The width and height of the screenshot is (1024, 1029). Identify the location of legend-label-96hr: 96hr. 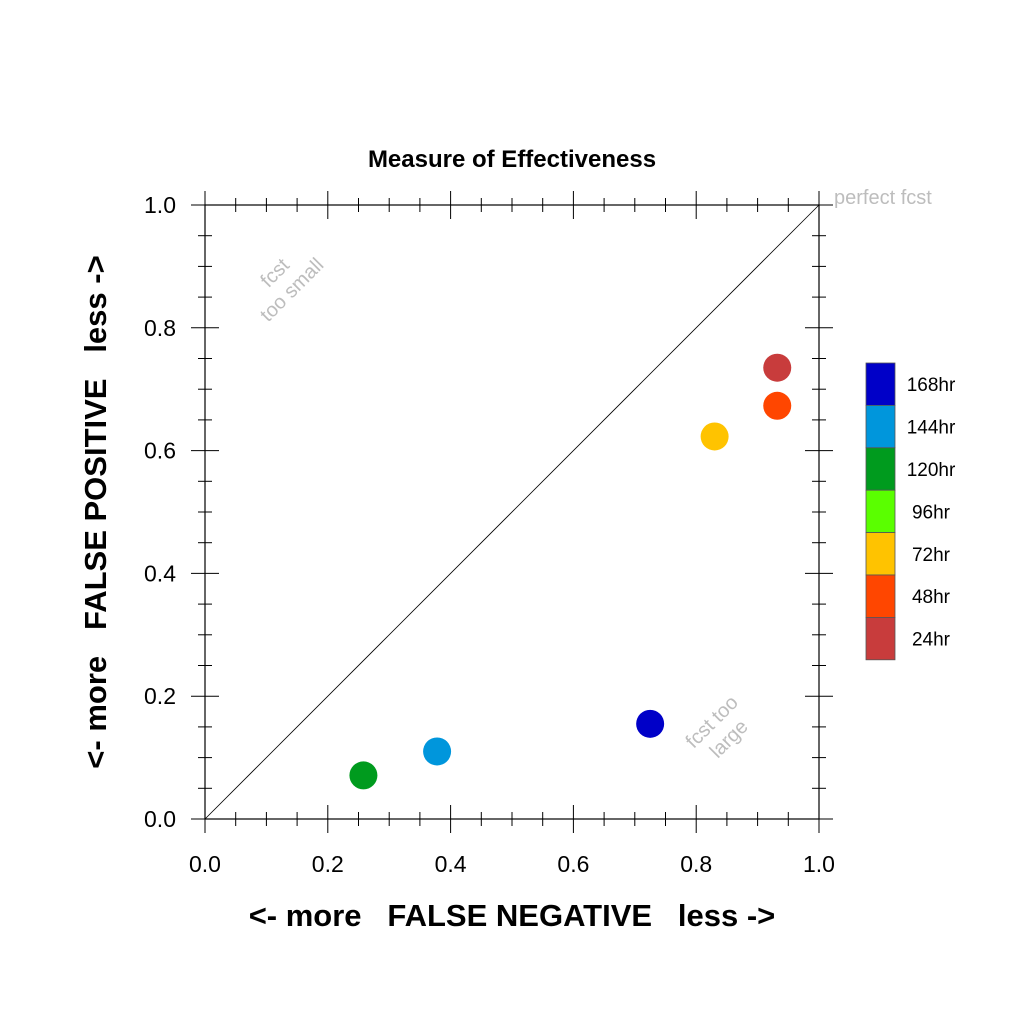
(931, 512).